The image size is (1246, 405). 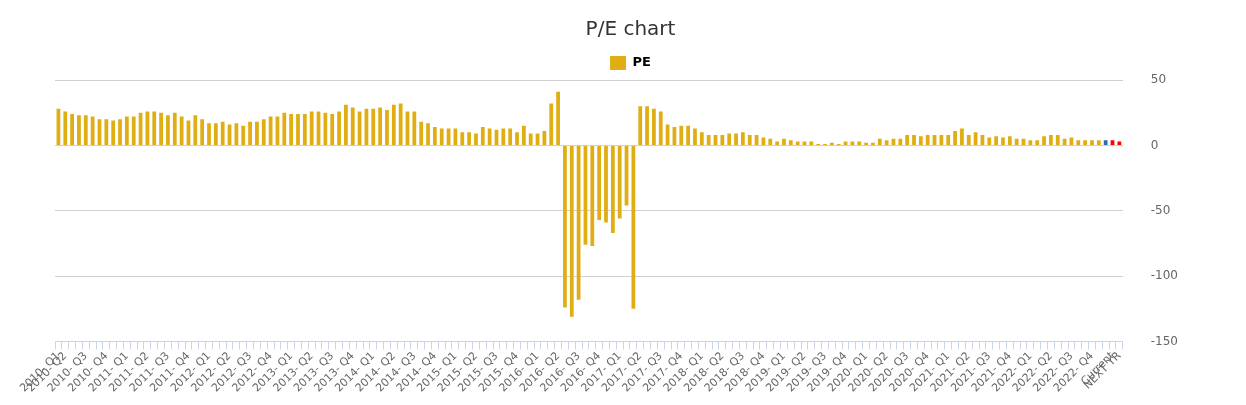 What do you see at coordinates (1164, 275) in the screenshot?
I see `y-tick-label: -100` at bounding box center [1164, 275].